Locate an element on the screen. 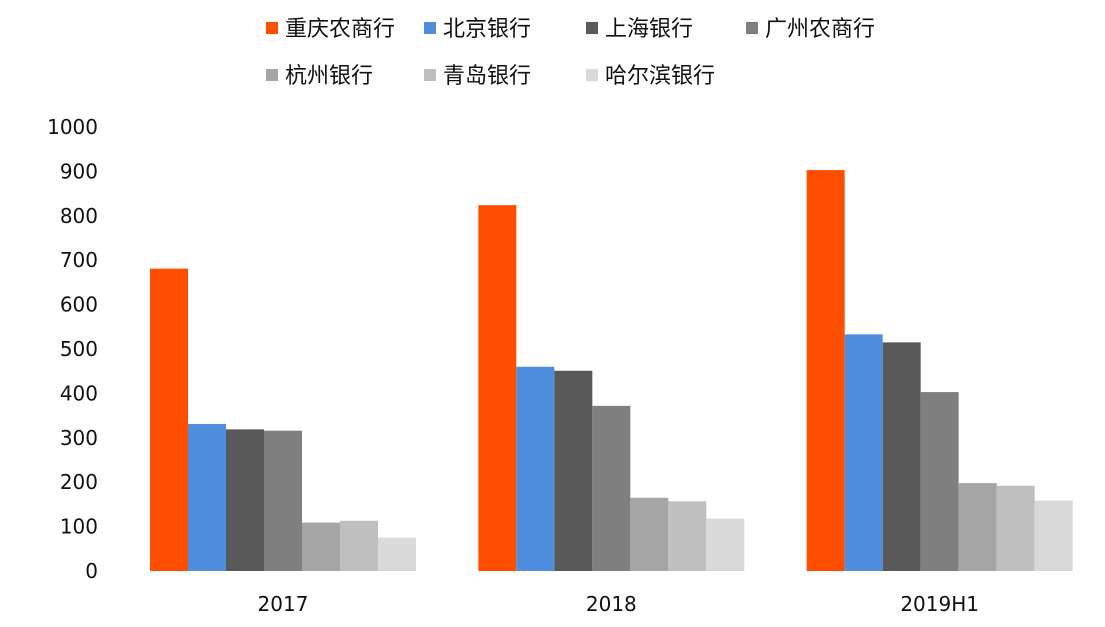 Image resolution: width=1105 pixels, height=627 pixels. legend-label: 青岛银行 is located at coordinates (487, 76).